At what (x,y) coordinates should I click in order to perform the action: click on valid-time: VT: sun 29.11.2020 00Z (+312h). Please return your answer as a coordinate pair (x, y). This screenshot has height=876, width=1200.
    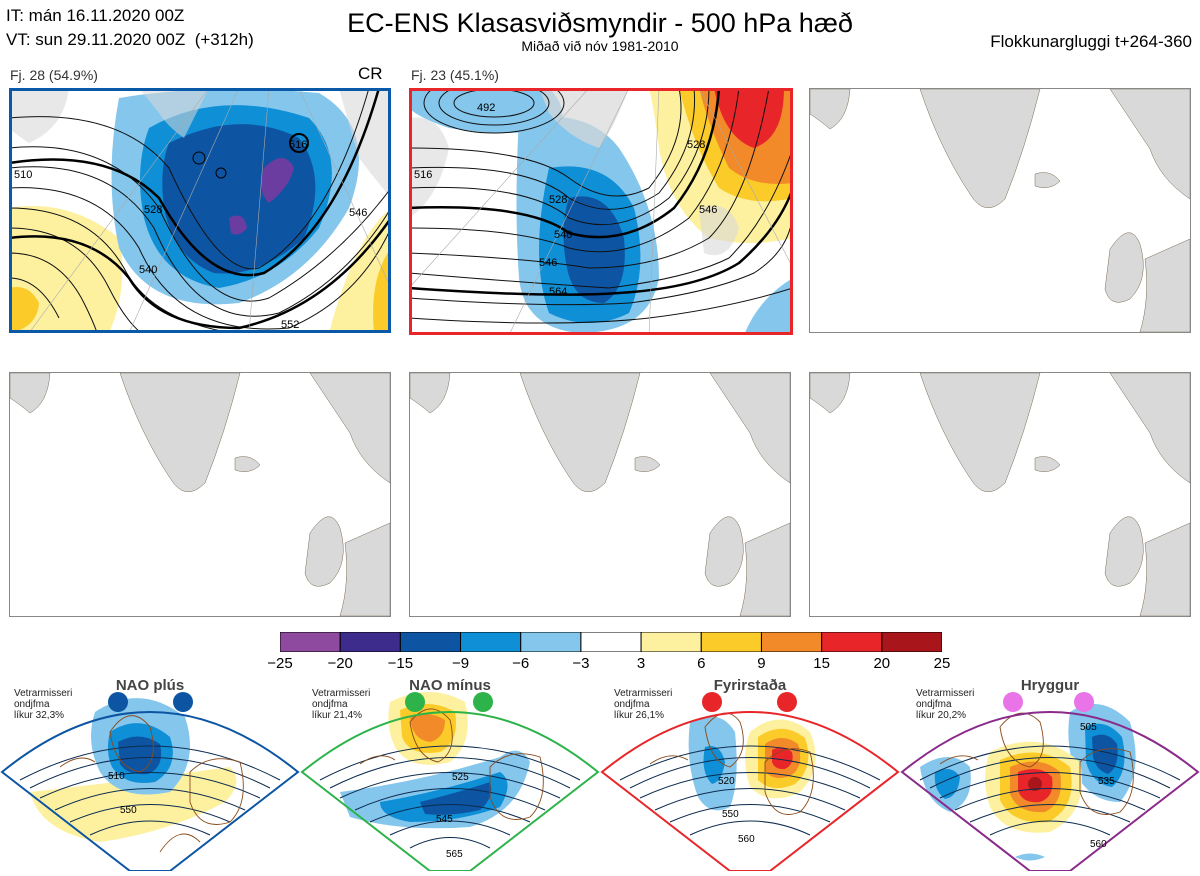
    Looking at the image, I should click on (130, 39).